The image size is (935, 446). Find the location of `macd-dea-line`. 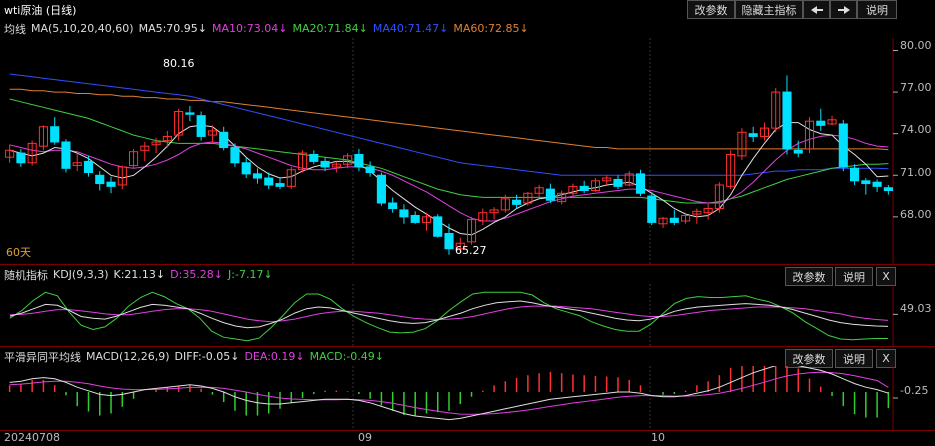

macd-dea-line is located at coordinates (449, 393).